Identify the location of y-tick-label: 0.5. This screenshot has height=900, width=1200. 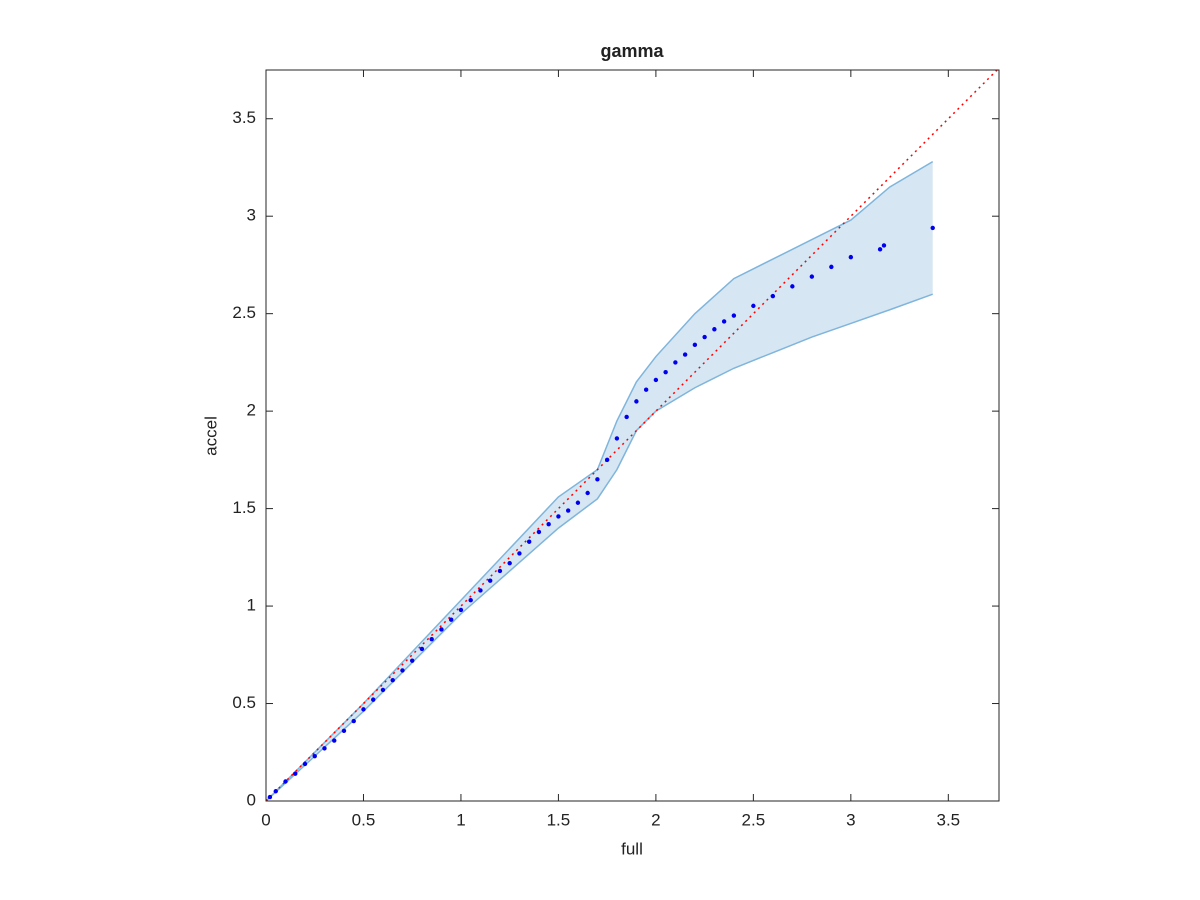
(244, 702).